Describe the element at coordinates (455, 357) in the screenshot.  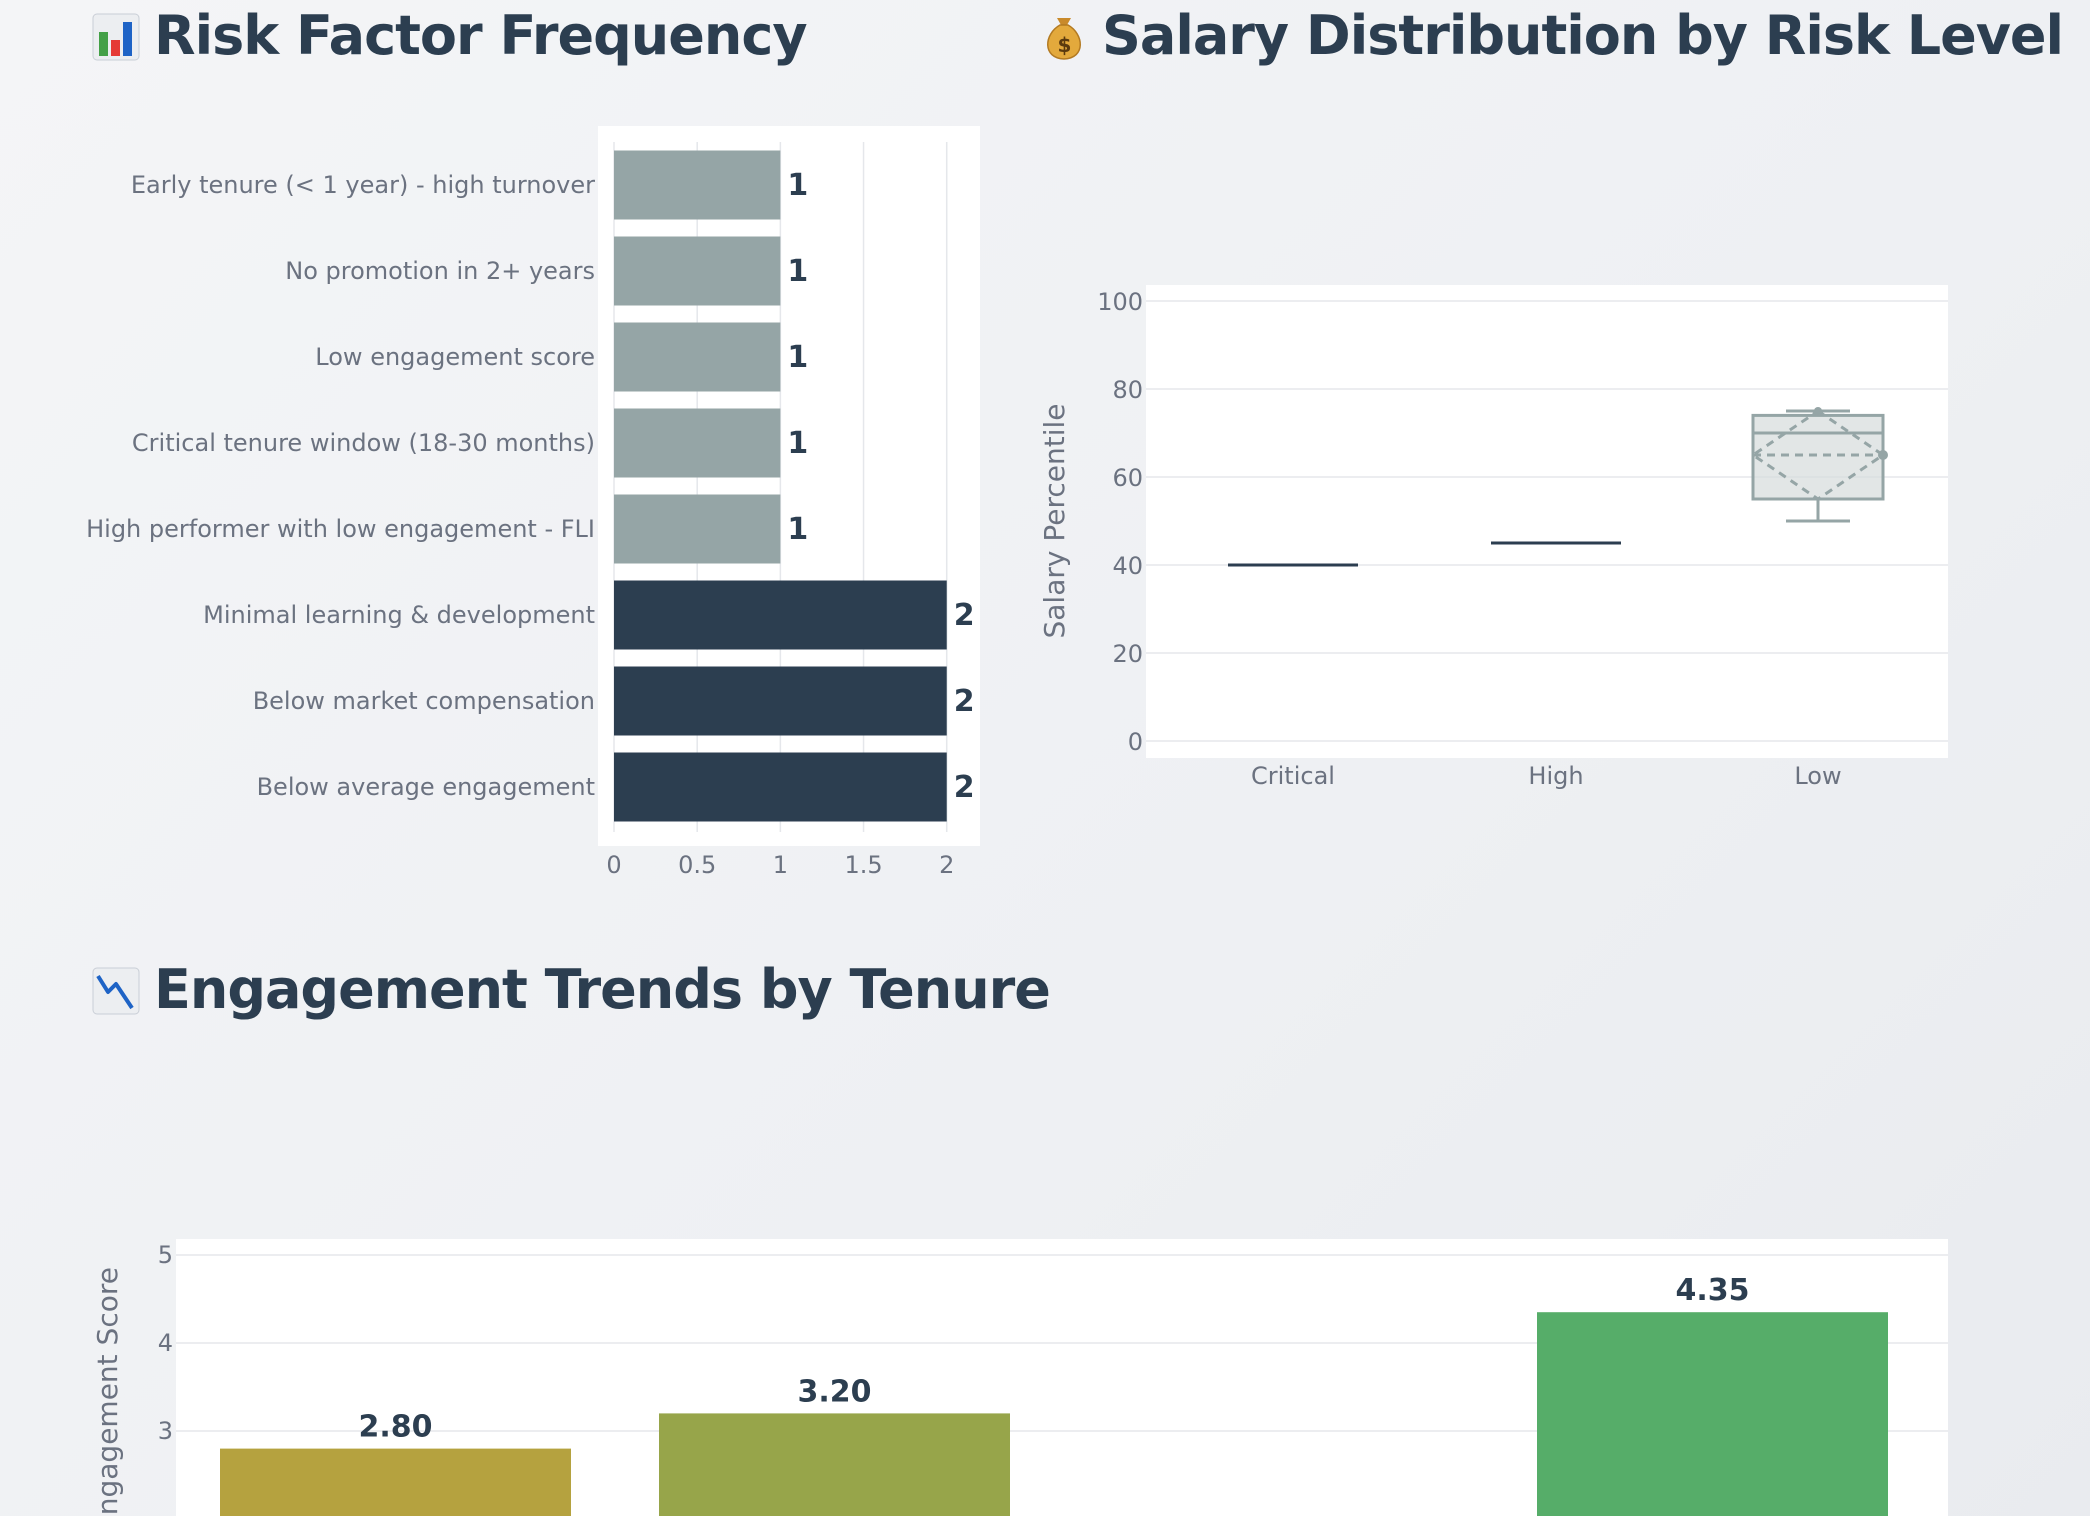
I see `category-label: Low engagement score` at that location.